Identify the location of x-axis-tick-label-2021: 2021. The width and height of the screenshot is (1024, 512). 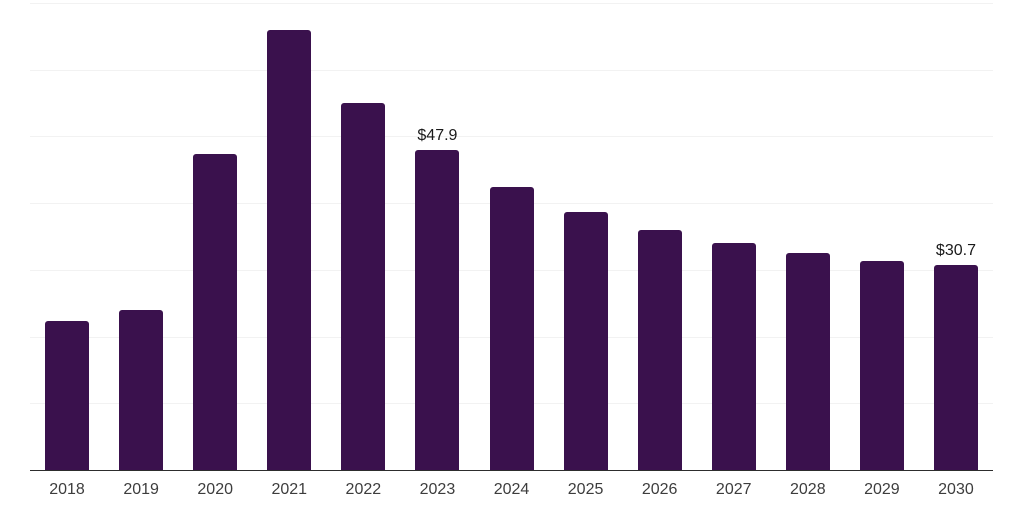
(289, 489).